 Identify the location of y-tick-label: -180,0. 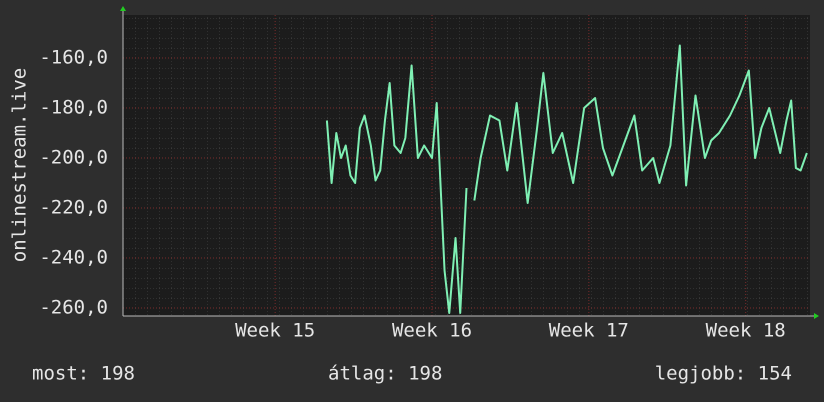
(73, 108).